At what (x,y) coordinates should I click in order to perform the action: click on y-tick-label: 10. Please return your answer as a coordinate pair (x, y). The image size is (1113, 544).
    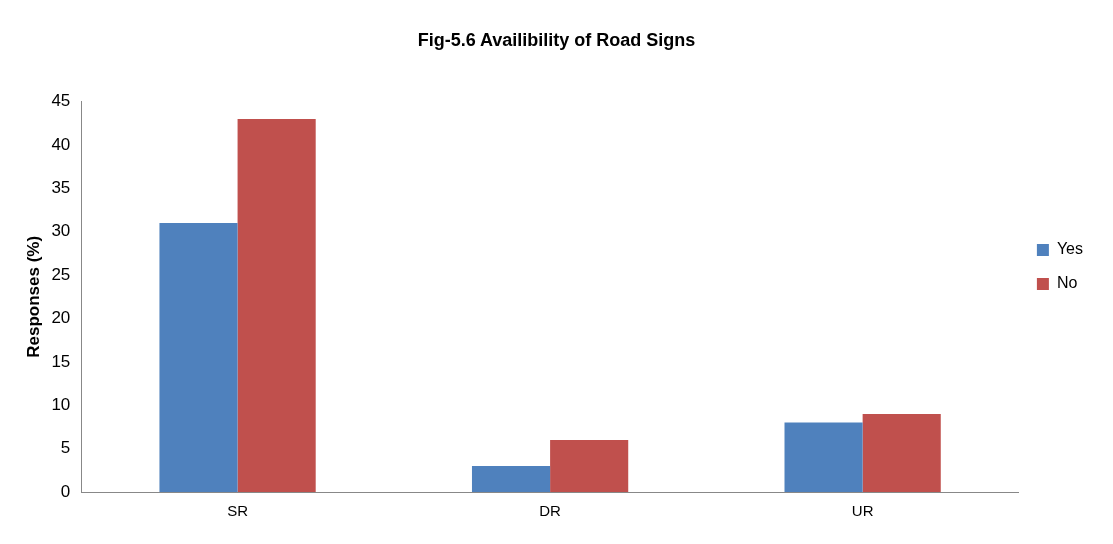
    Looking at the image, I should click on (61, 404).